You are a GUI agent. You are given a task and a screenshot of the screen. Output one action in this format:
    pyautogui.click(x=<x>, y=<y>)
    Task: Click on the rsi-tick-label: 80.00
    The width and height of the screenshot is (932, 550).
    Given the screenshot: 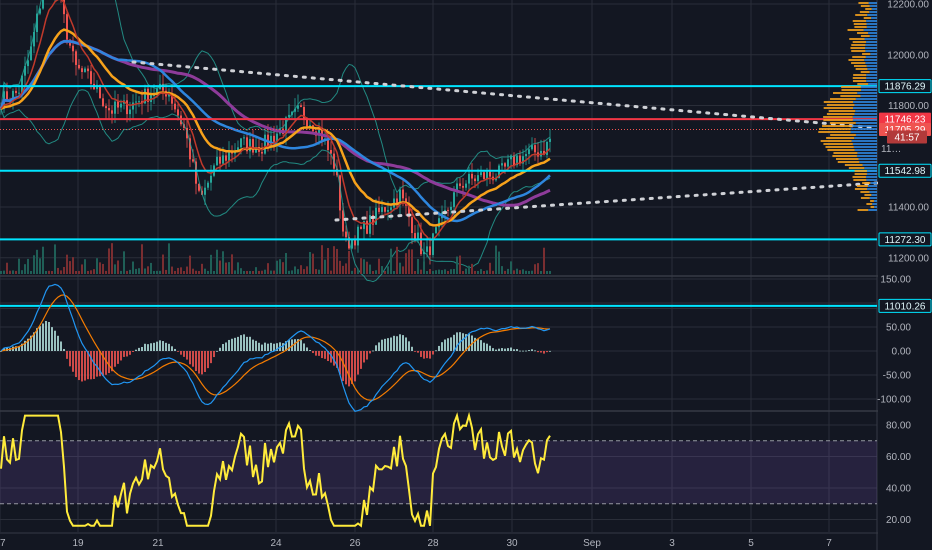 What is the action you would take?
    pyautogui.click(x=898, y=426)
    